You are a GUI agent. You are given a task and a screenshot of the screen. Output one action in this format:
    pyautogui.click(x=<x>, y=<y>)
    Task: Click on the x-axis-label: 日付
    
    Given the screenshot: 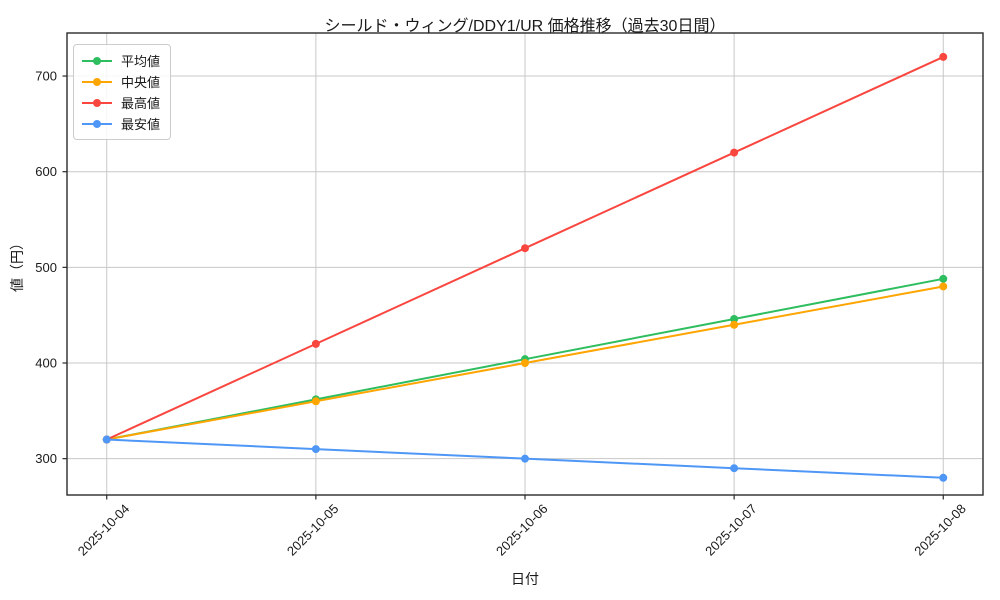 What is the action you would take?
    pyautogui.click(x=525, y=579)
    